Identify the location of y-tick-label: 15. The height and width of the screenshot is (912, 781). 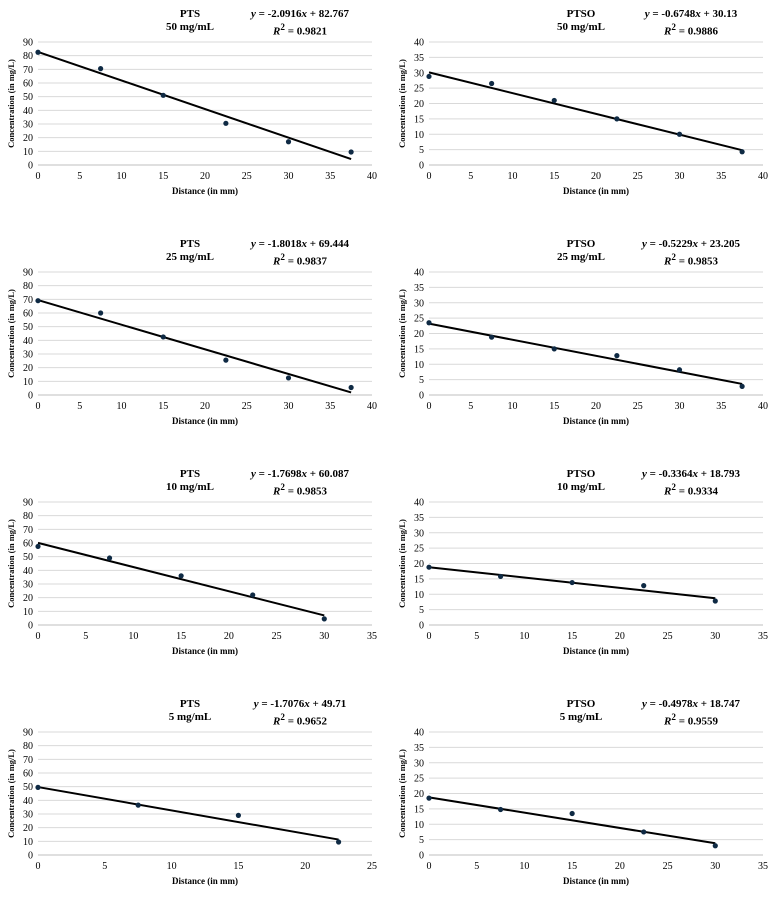
(419, 809).